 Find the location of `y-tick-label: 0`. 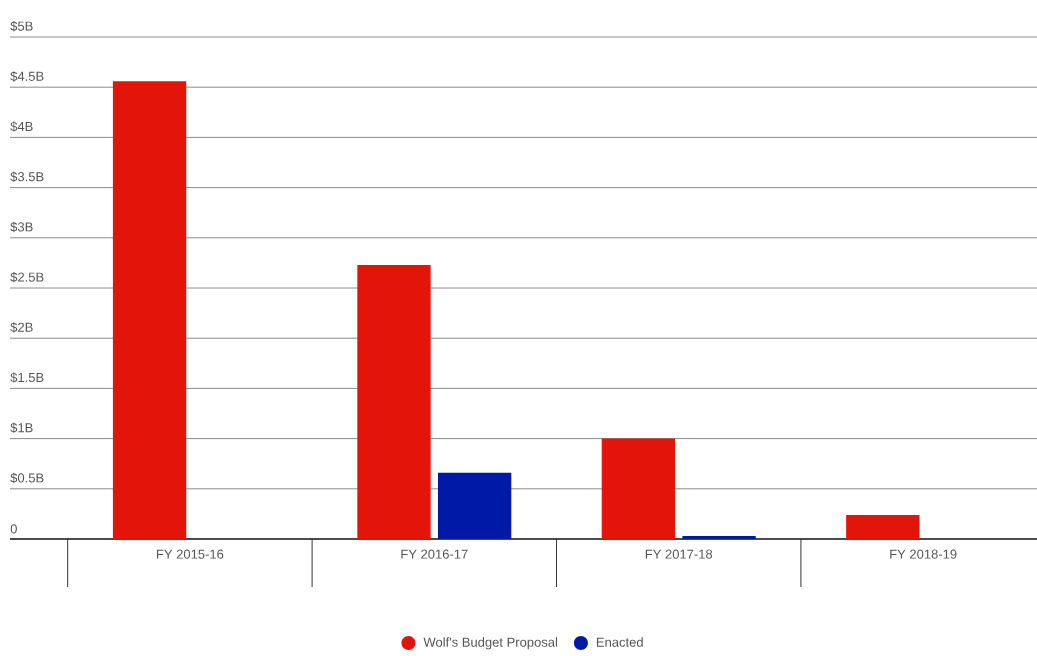

y-tick-label: 0 is located at coordinates (13, 529).